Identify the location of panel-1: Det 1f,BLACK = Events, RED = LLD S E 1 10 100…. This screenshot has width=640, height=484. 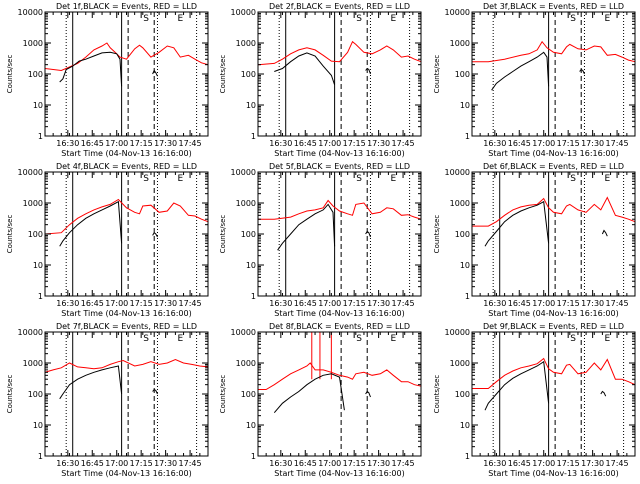
(107, 80).